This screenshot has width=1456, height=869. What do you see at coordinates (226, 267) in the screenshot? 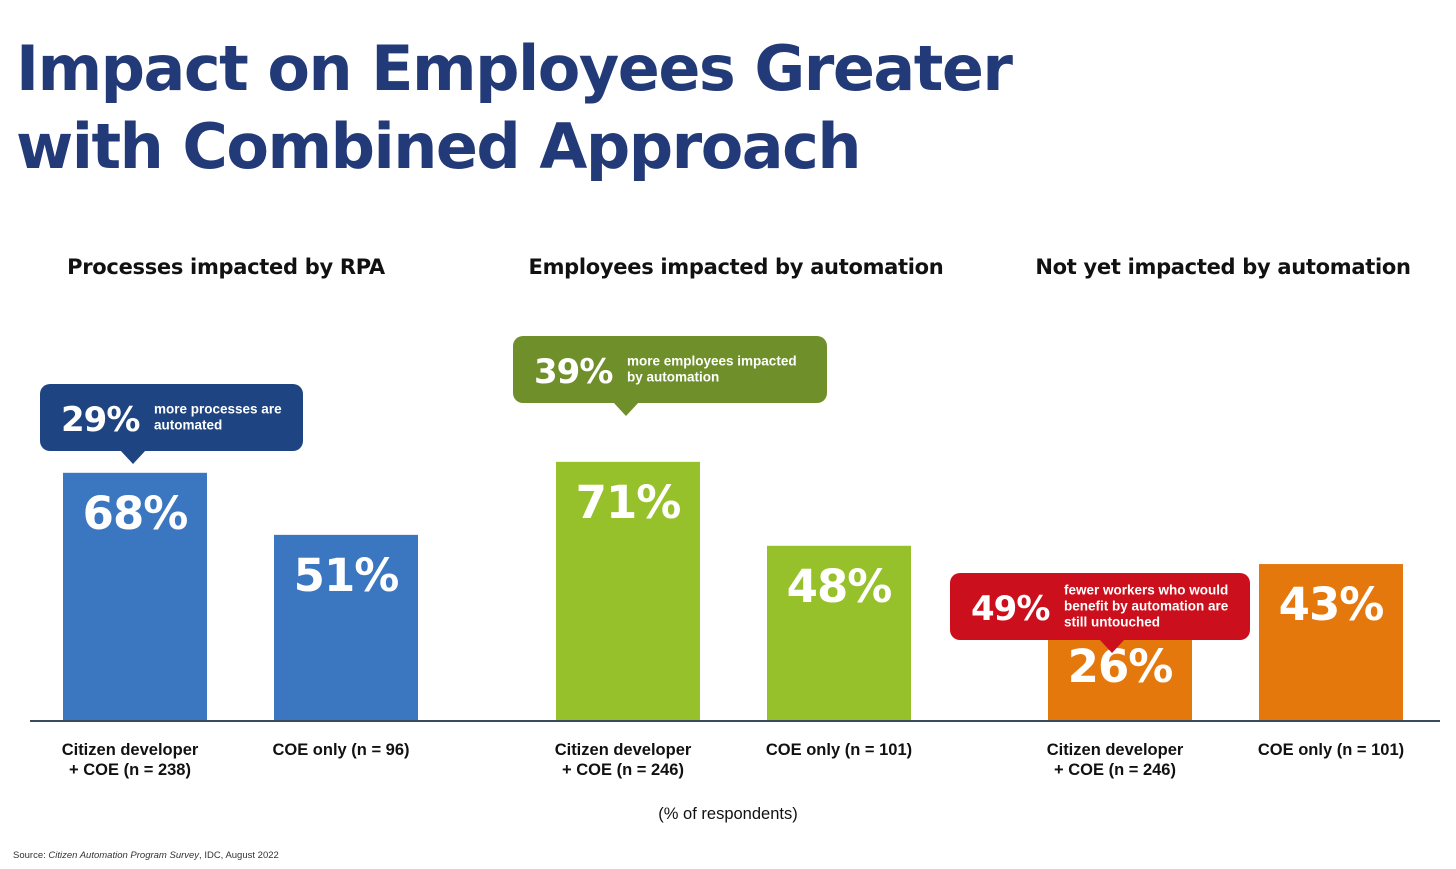
I see `group-title-processes: Processes impacted by RPA` at bounding box center [226, 267].